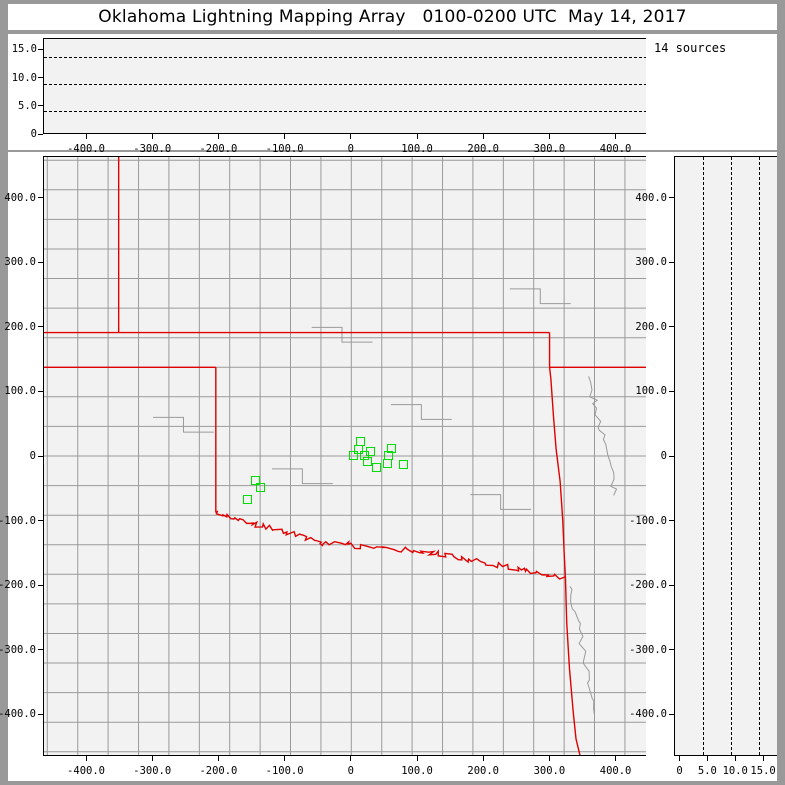 This screenshot has width=785, height=785. What do you see at coordinates (707, 758) in the screenshot?
I see `ns-xtick-mark-5.0` at bounding box center [707, 758].